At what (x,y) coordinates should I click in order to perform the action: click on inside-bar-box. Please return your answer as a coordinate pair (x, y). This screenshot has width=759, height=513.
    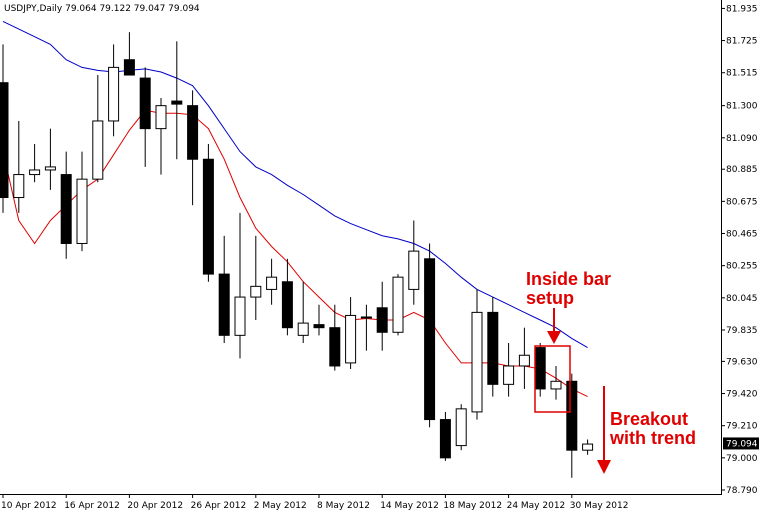
    Looking at the image, I should click on (552, 379).